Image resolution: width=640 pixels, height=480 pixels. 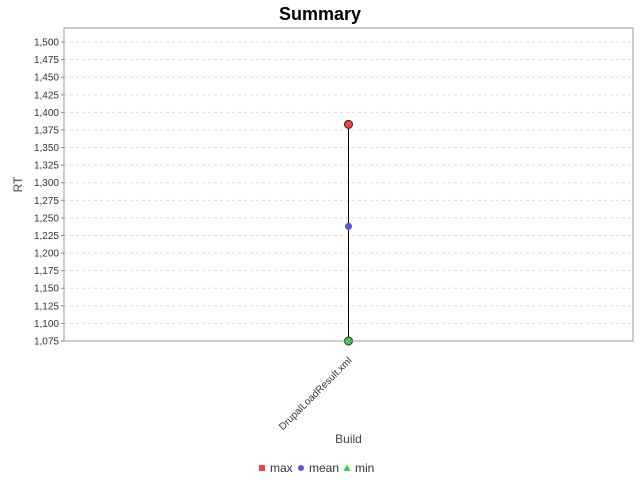 I want to click on y-tick-label: 1,400, so click(x=46, y=113).